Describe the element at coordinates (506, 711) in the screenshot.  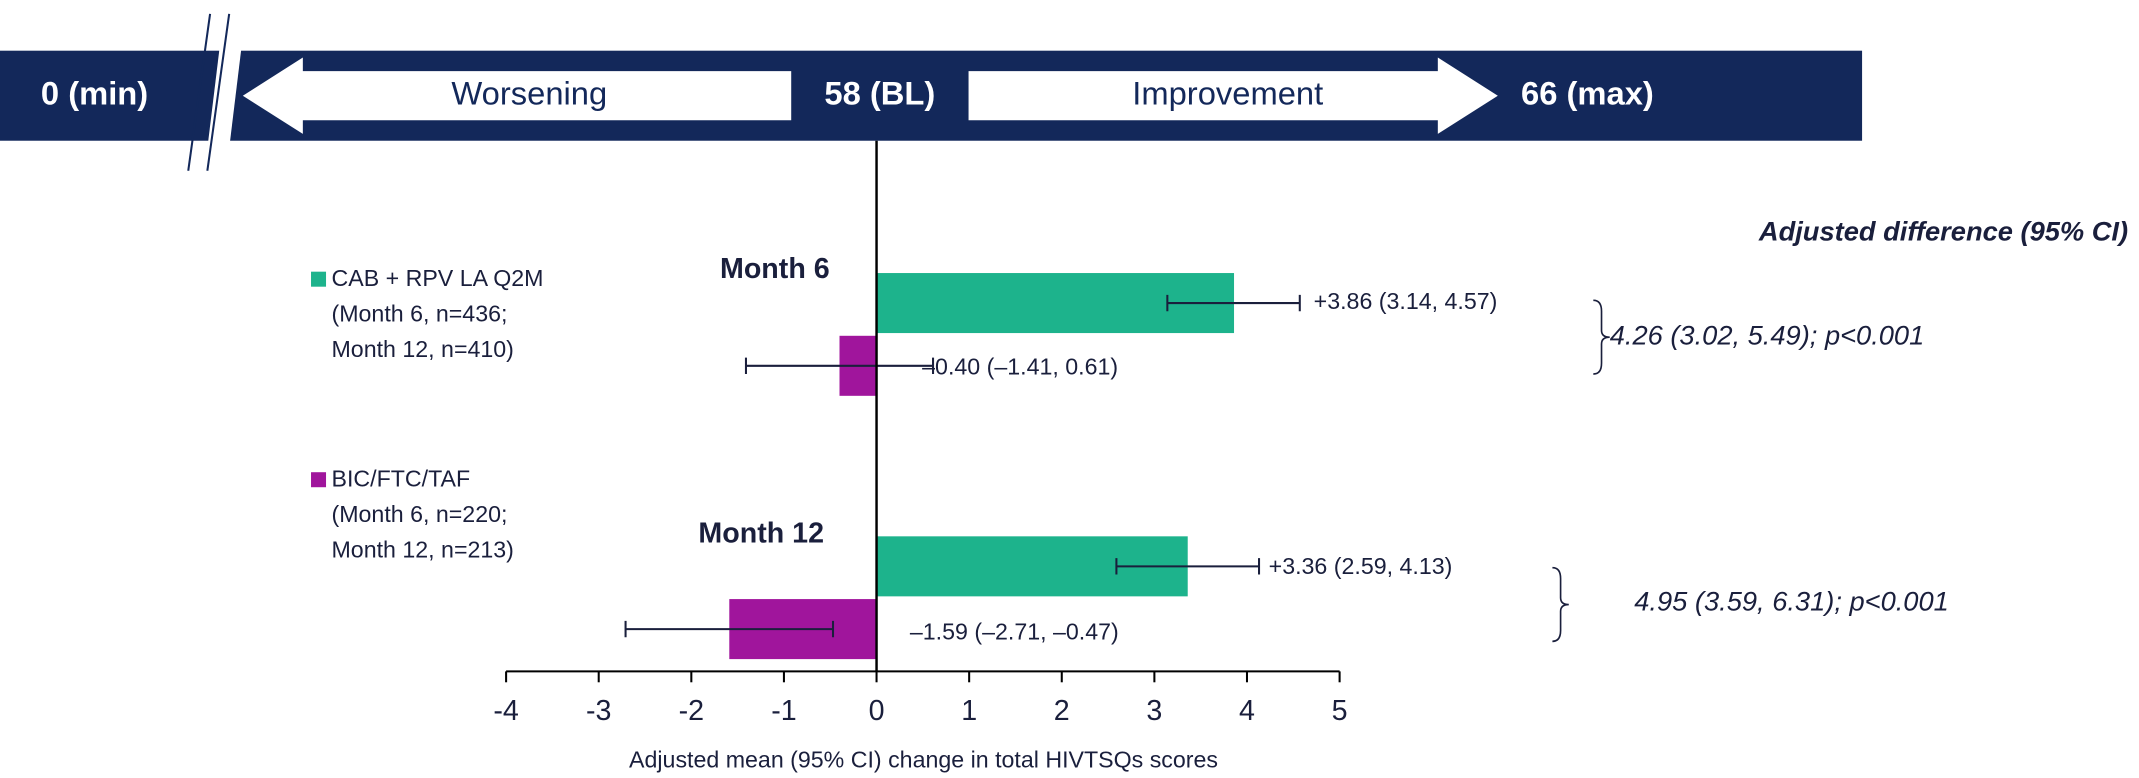
I see `x-tick-label: -4` at that location.